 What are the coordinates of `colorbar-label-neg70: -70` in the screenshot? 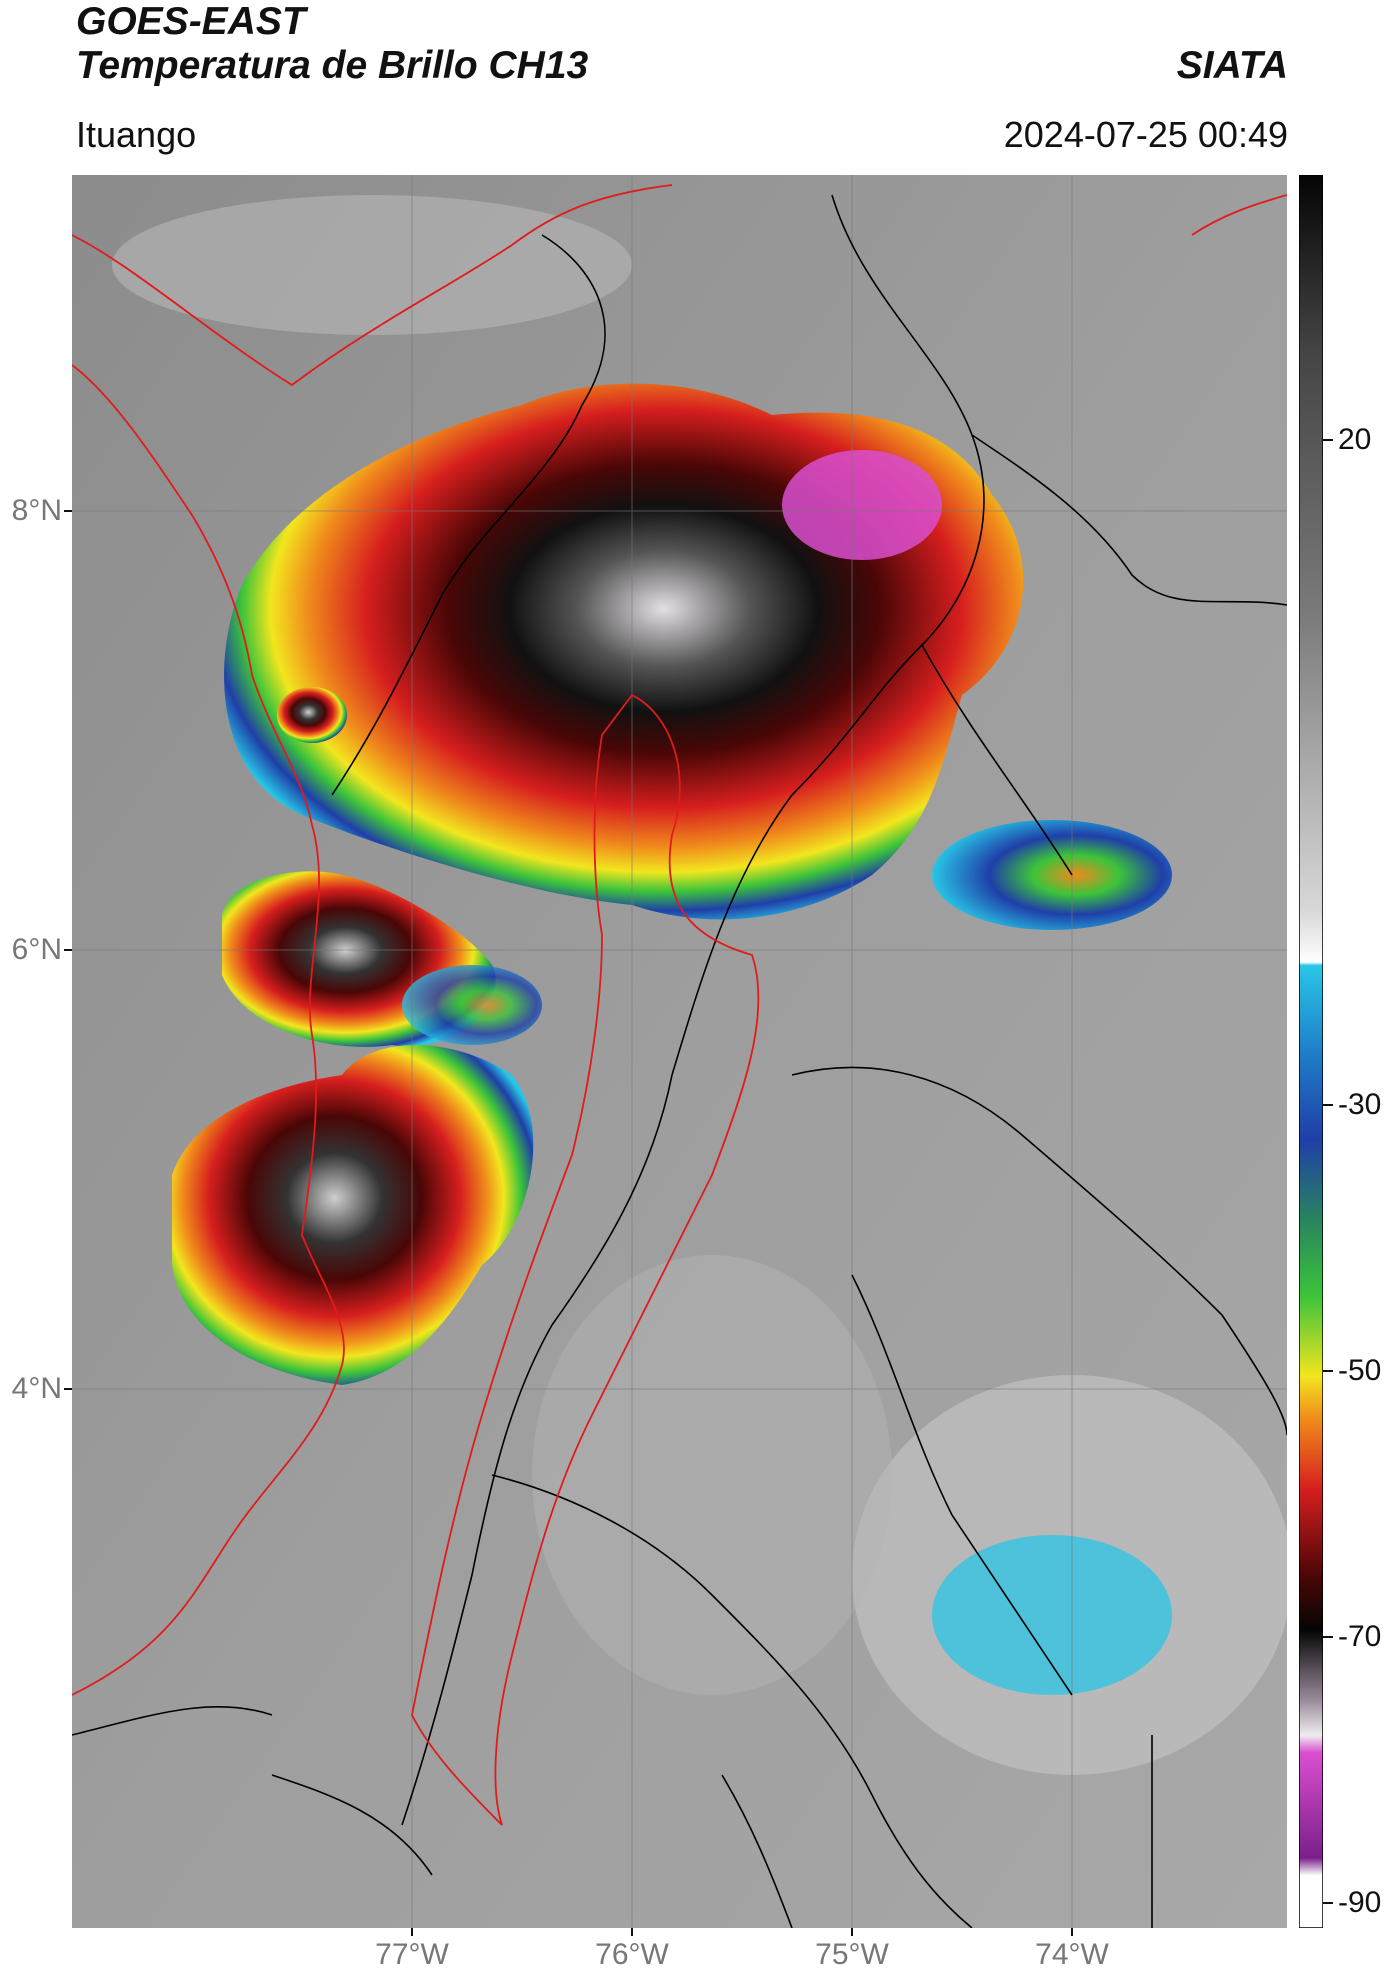 It's located at (1360, 1636).